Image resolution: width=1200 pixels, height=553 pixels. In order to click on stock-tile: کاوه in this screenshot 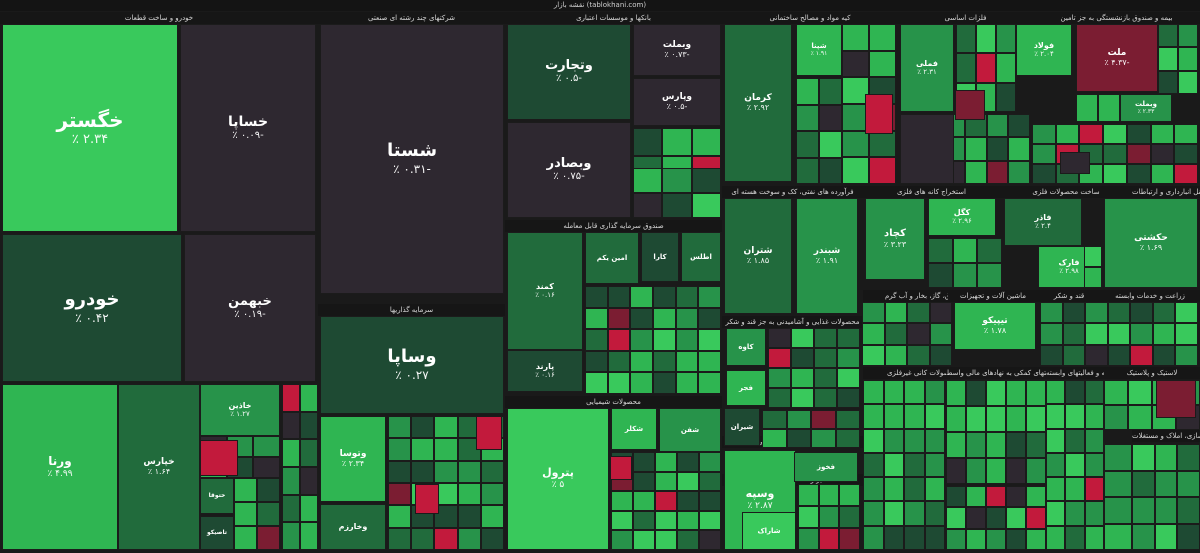, I will do `click(746, 347)`.